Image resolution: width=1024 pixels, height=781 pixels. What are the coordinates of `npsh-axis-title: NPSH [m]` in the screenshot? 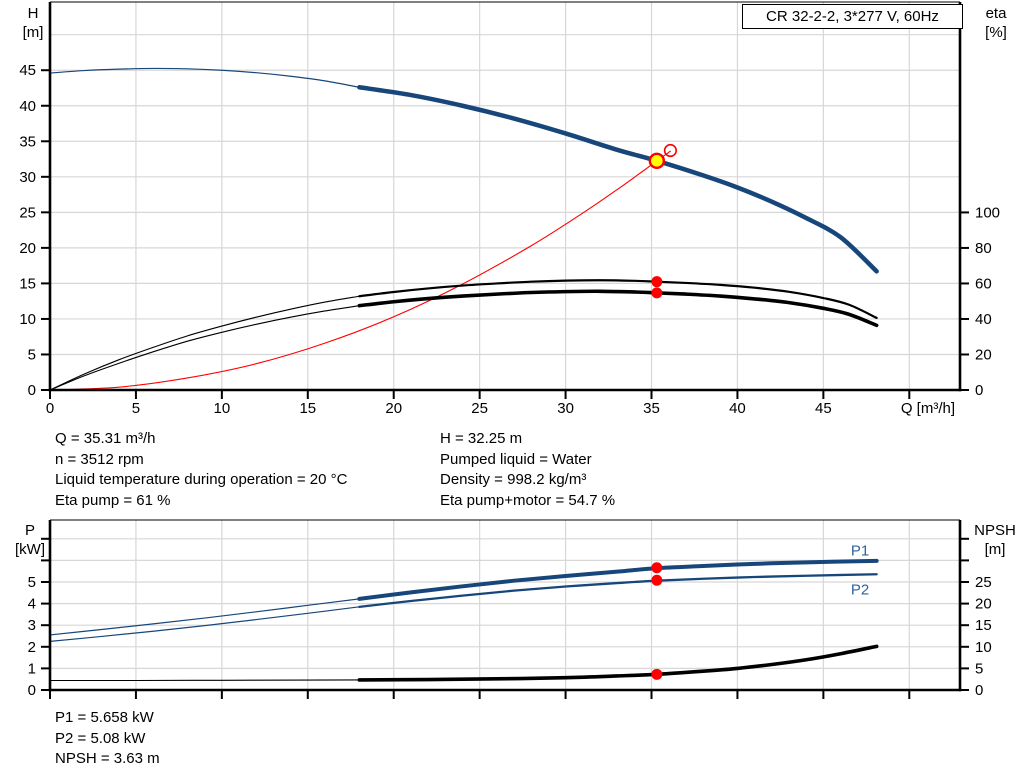 It's located at (995, 540).